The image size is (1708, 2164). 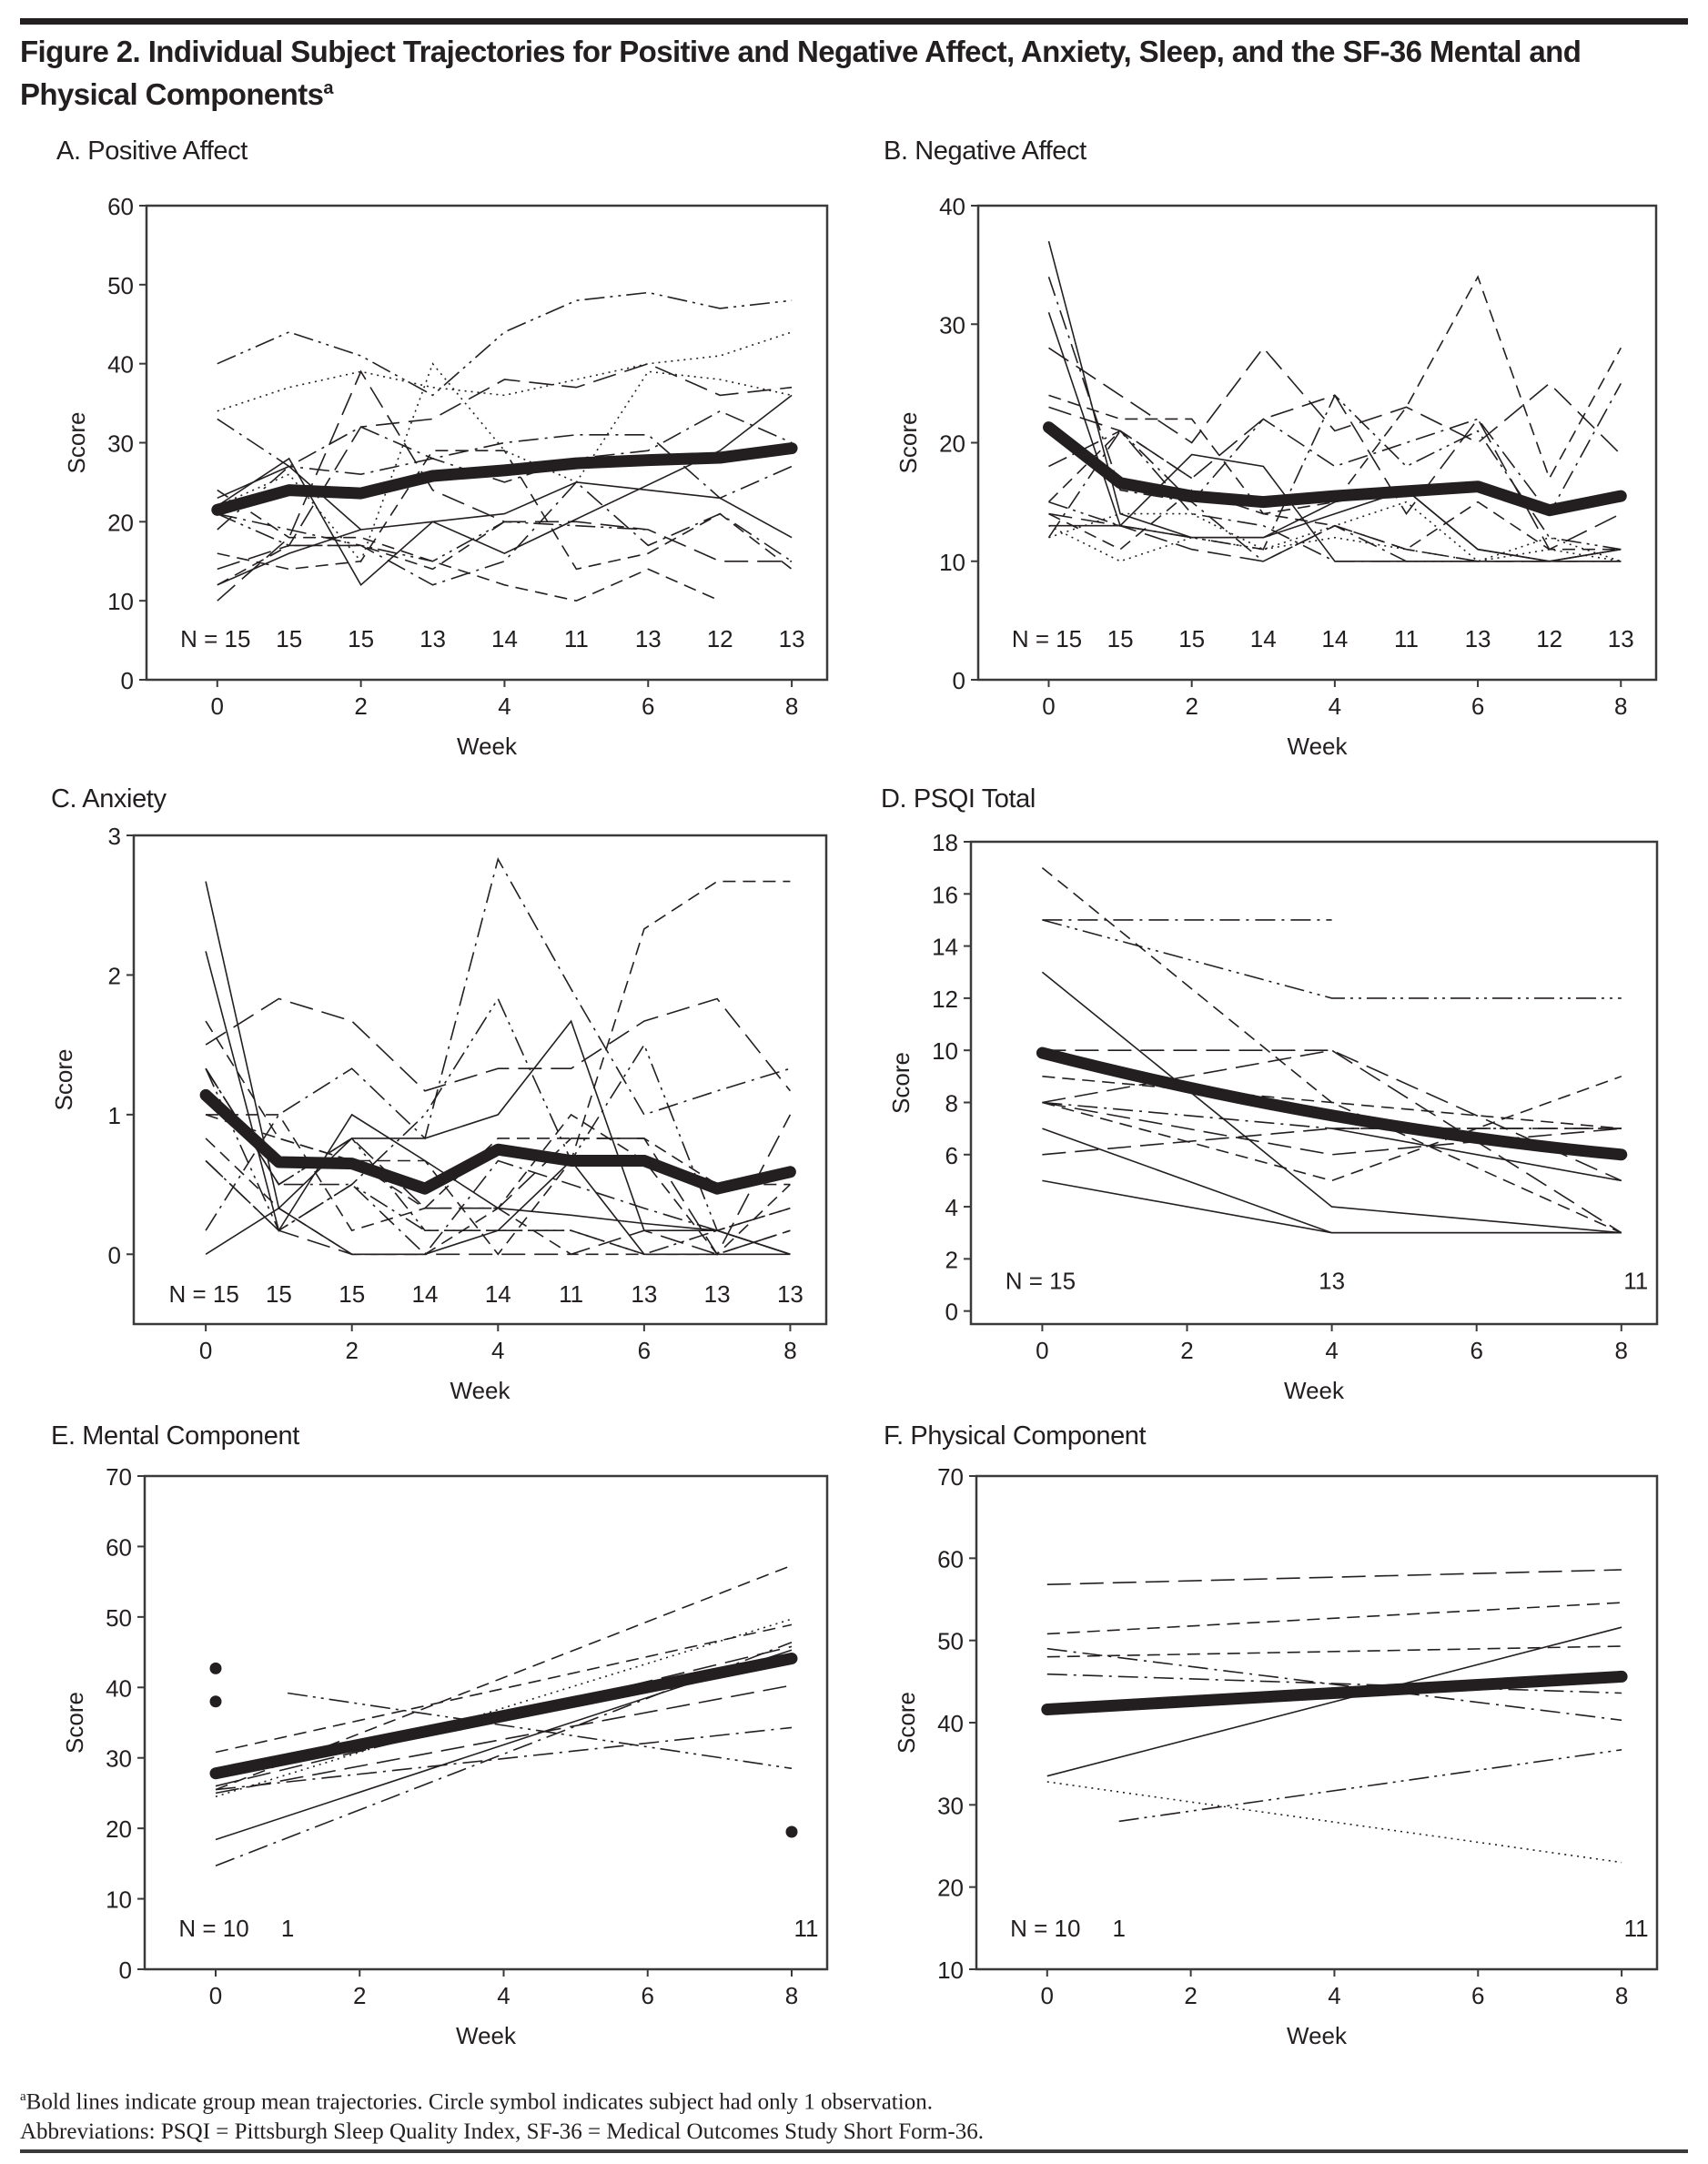 What do you see at coordinates (114, 975) in the screenshot?
I see `y-tick-label: 2` at bounding box center [114, 975].